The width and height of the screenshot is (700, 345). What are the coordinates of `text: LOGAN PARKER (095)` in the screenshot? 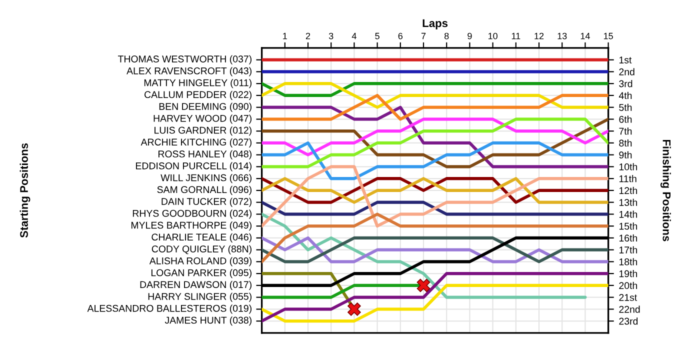 It's located at (201, 273).